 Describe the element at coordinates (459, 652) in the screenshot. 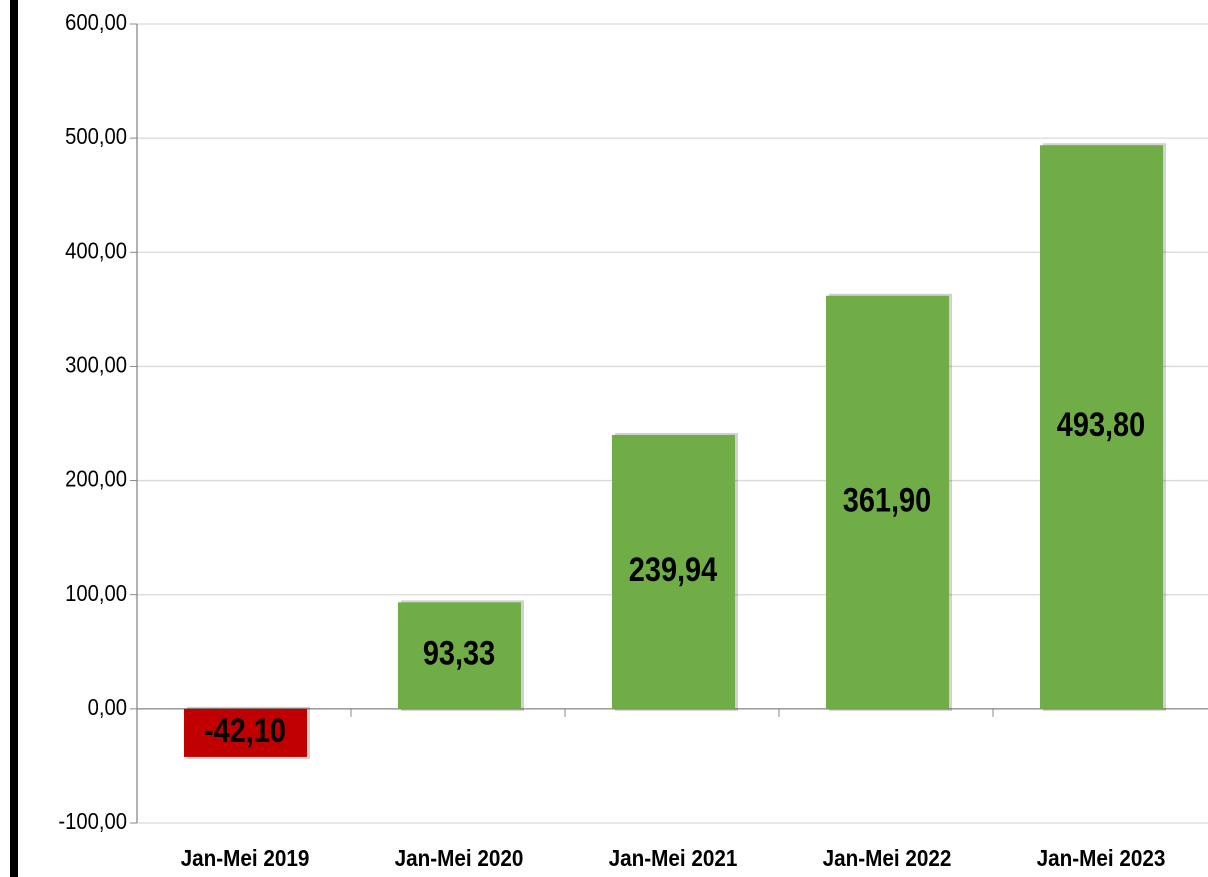

I see `value-label: 93,33` at that location.